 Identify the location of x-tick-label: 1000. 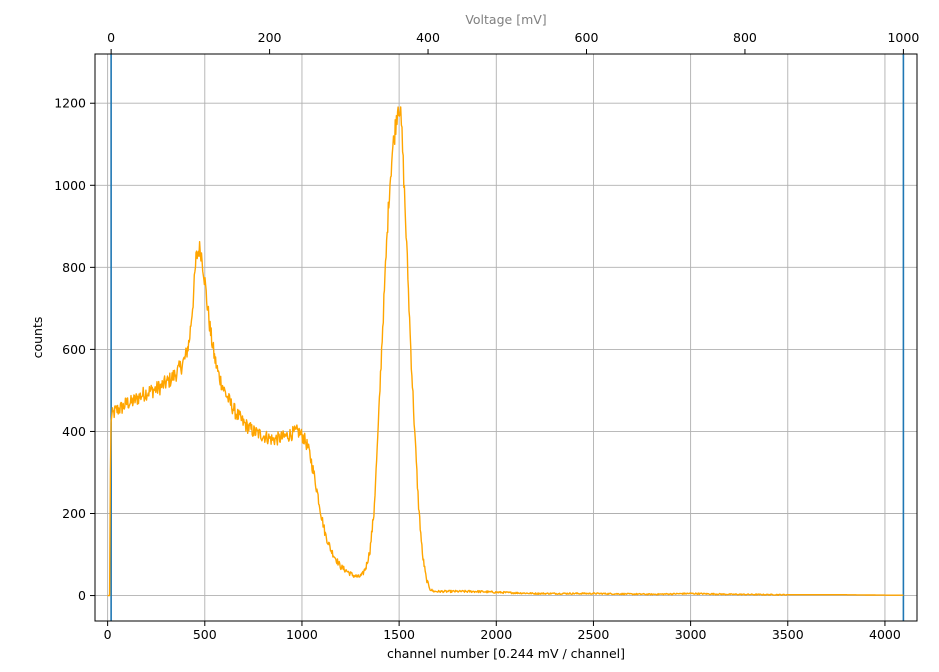
(302, 634).